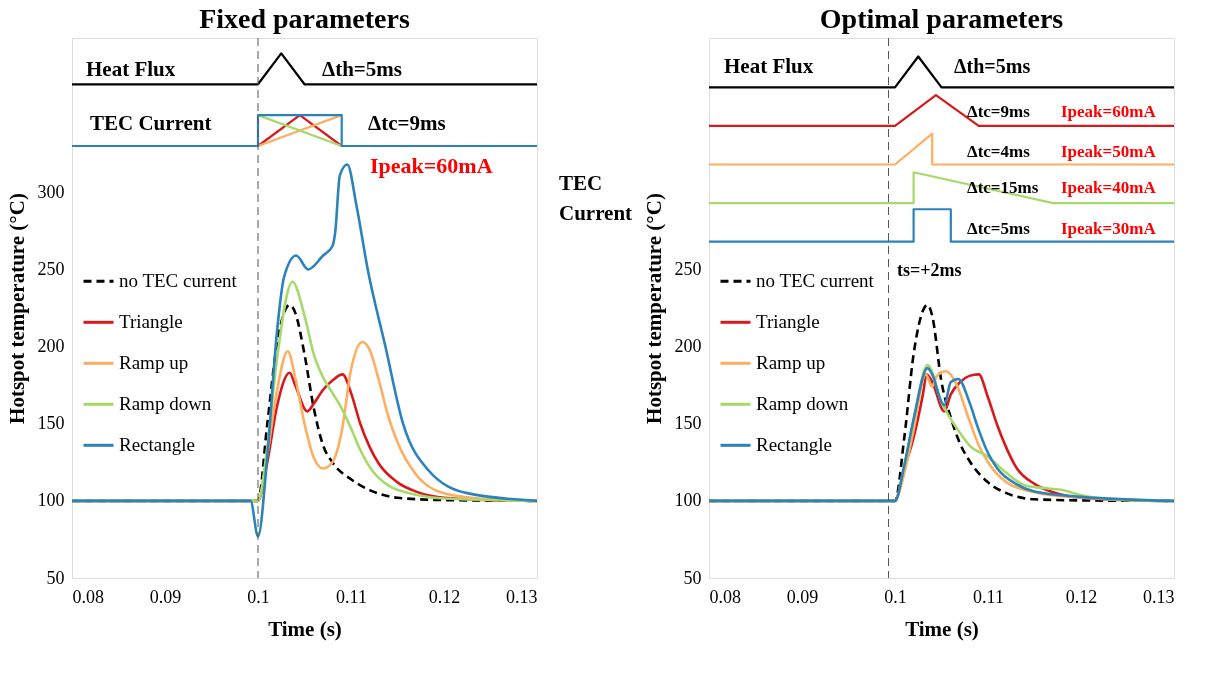  What do you see at coordinates (304, 18) in the screenshot?
I see `chart-title: Fixed parameters` at bounding box center [304, 18].